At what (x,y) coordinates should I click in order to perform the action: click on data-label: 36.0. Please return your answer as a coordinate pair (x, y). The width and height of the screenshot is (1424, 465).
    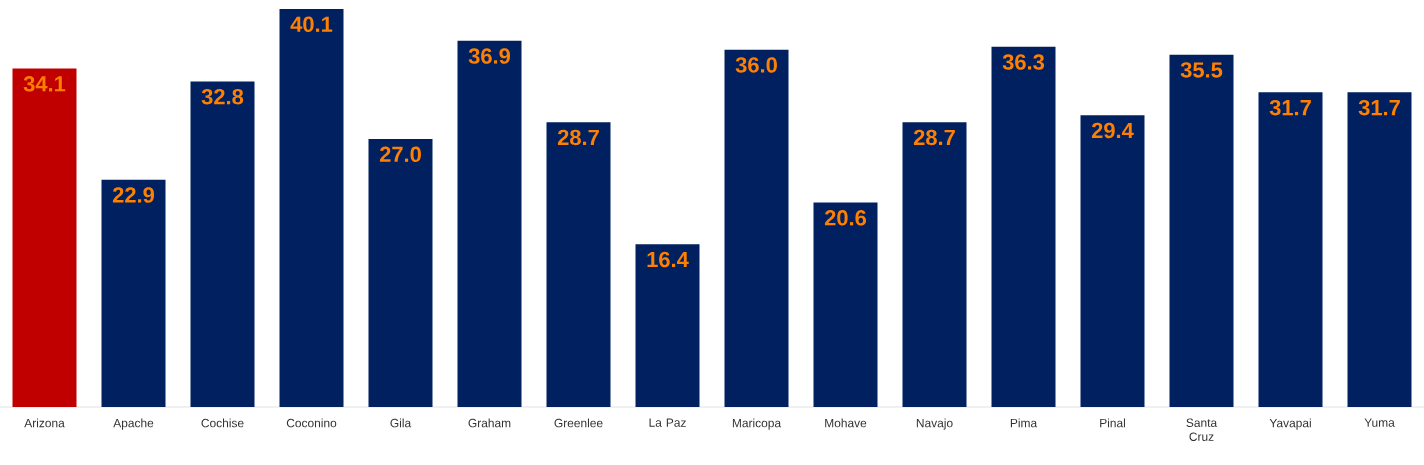
    Looking at the image, I should click on (756, 65).